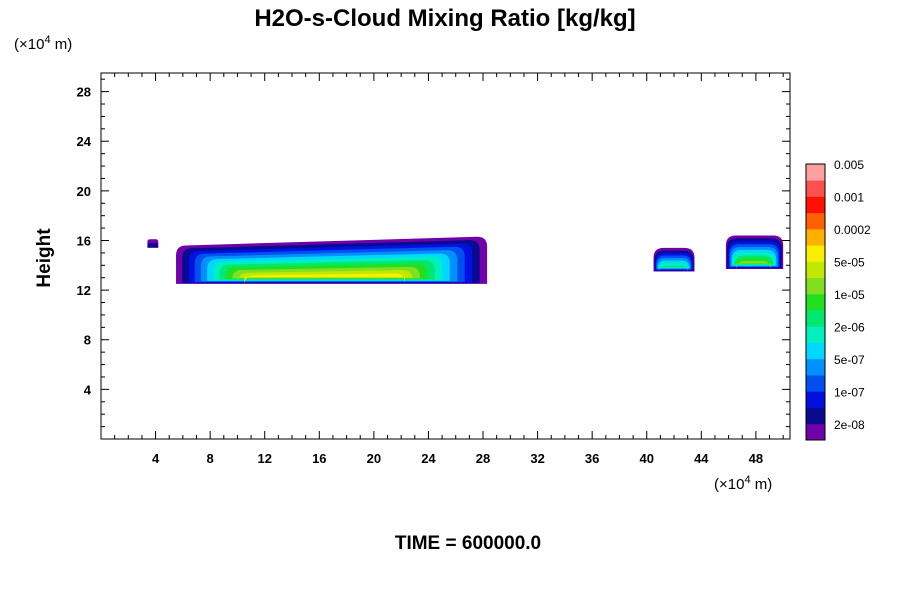  Describe the element at coordinates (84, 141) in the screenshot. I see `y-tick-label: 24` at that location.